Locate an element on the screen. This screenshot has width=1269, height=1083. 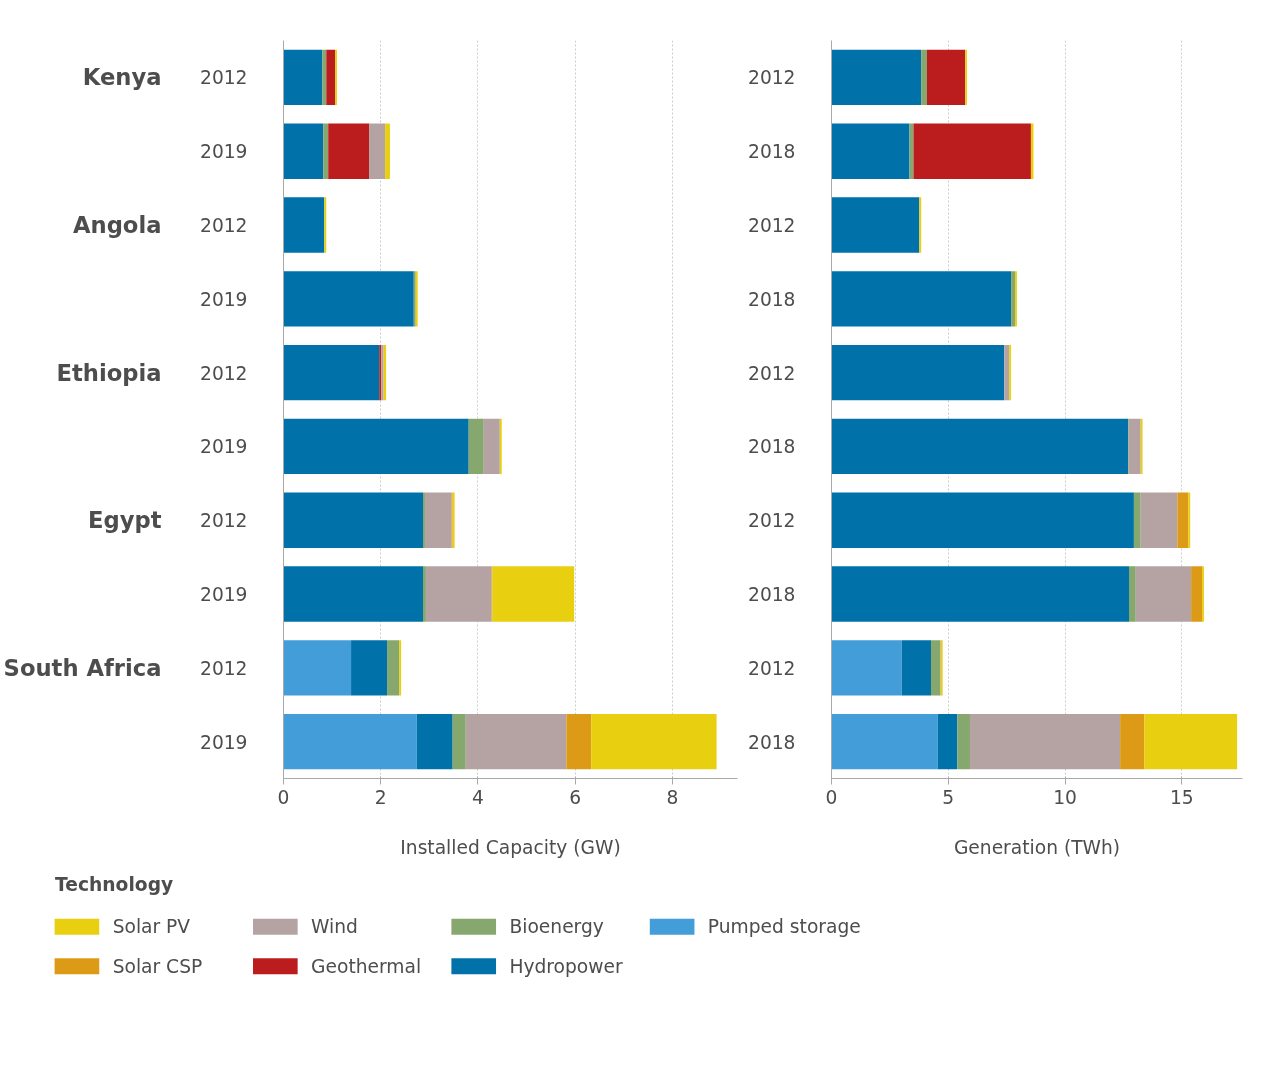
text: Angola is located at coordinates (117, 225).